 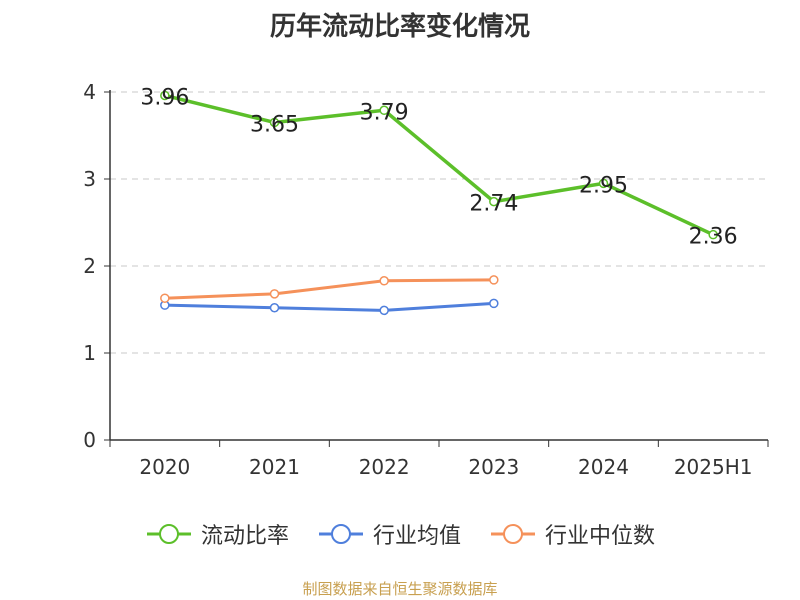 I want to click on x-tick-label: 2024, so click(x=603, y=467).